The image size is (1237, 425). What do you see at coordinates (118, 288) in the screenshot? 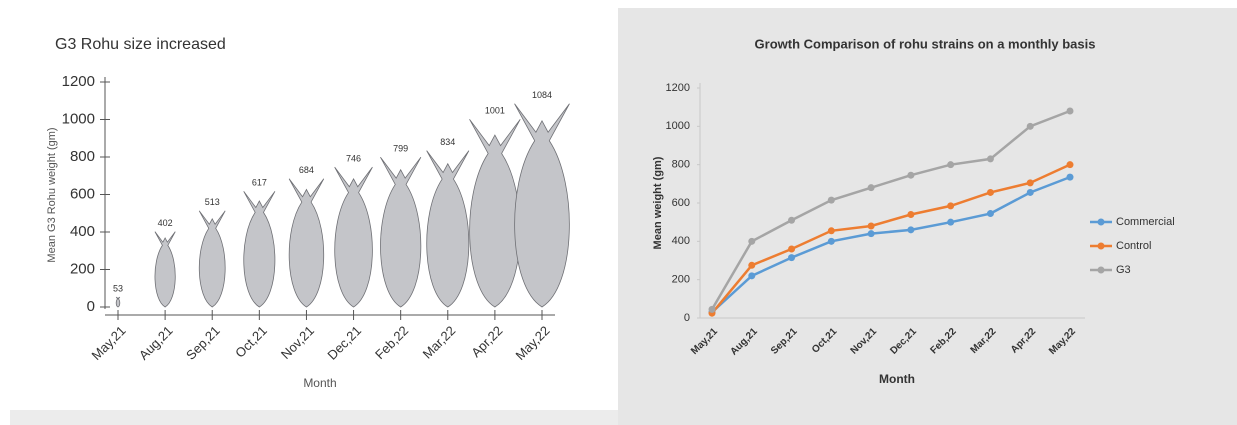
I see `value-label: 53` at bounding box center [118, 288].